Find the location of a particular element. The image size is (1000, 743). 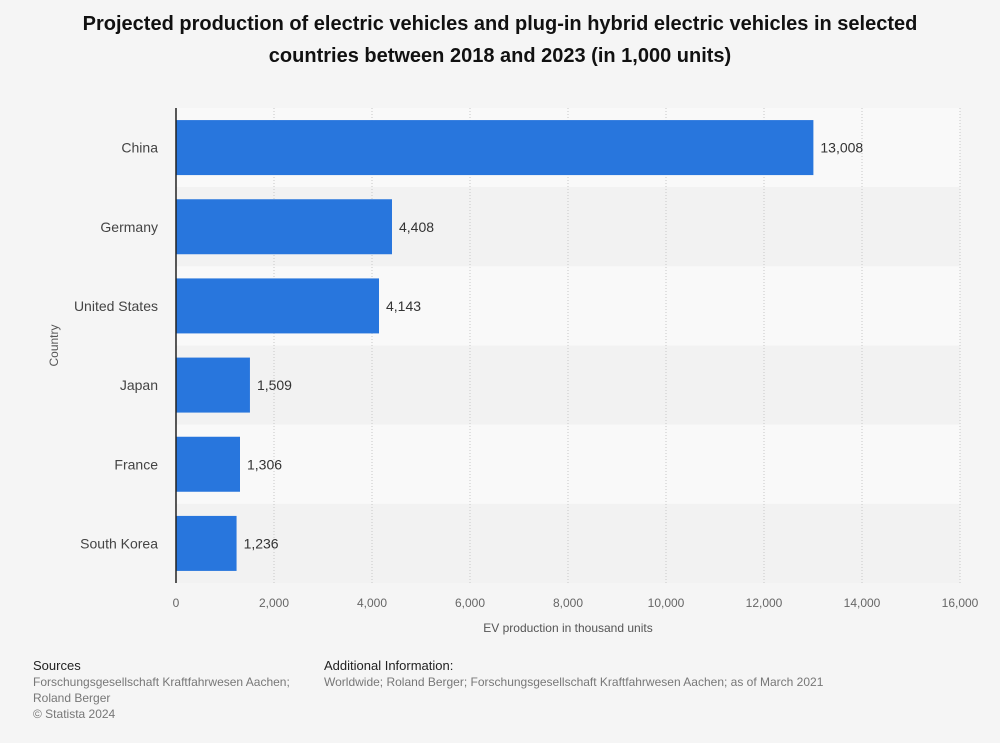

copyright: © Statista 2024 is located at coordinates (74, 714).